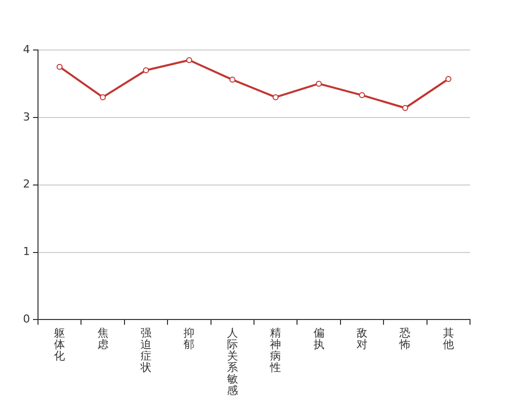 This screenshot has height=400, width=520. I want to click on y-tick-label: 3, so click(26, 117).